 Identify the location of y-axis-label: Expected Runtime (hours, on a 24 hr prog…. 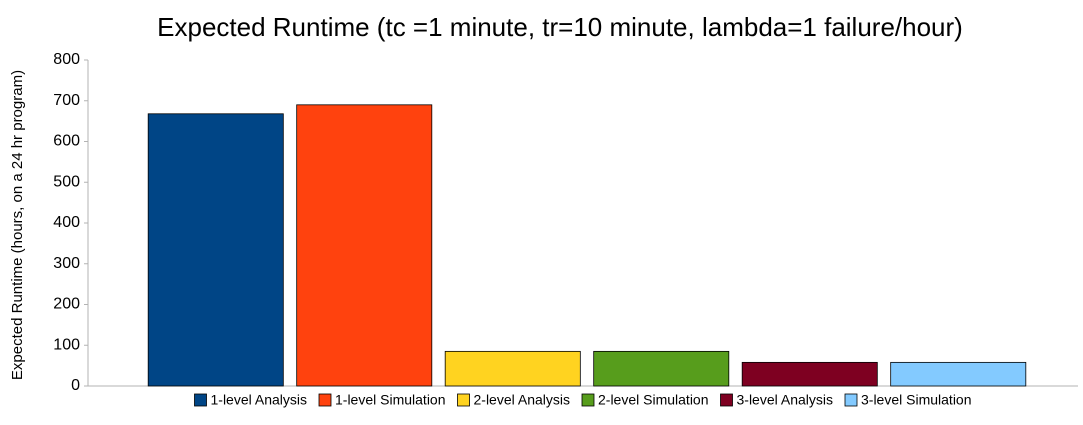
(17, 225).